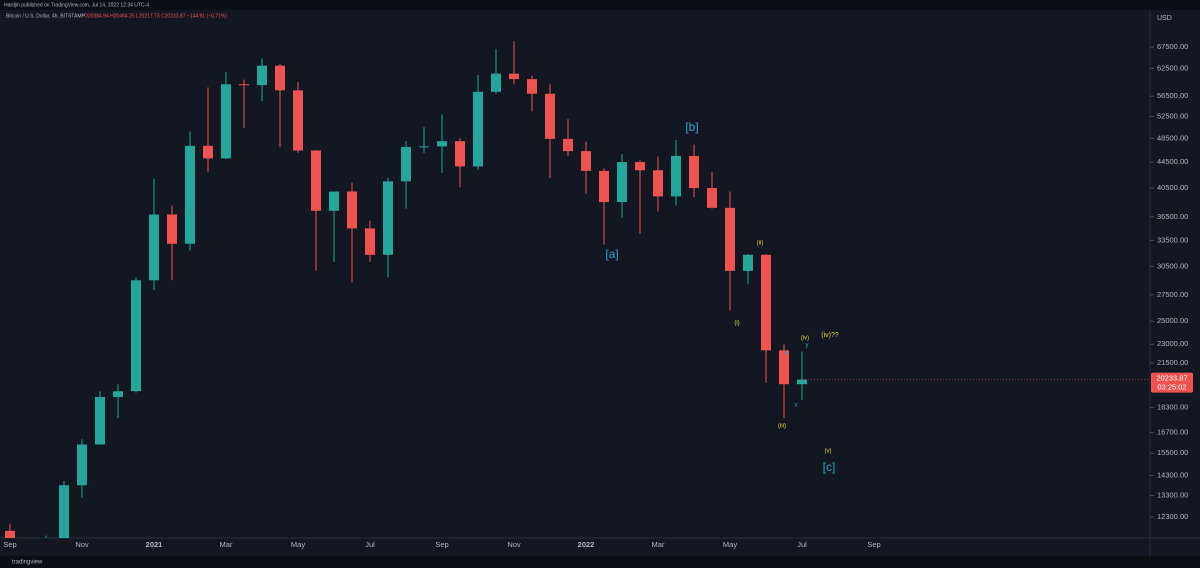 The width and height of the screenshot is (1200, 568). Describe the element at coordinates (736, 324) in the screenshot. I see `wave-label: (i)` at that location.